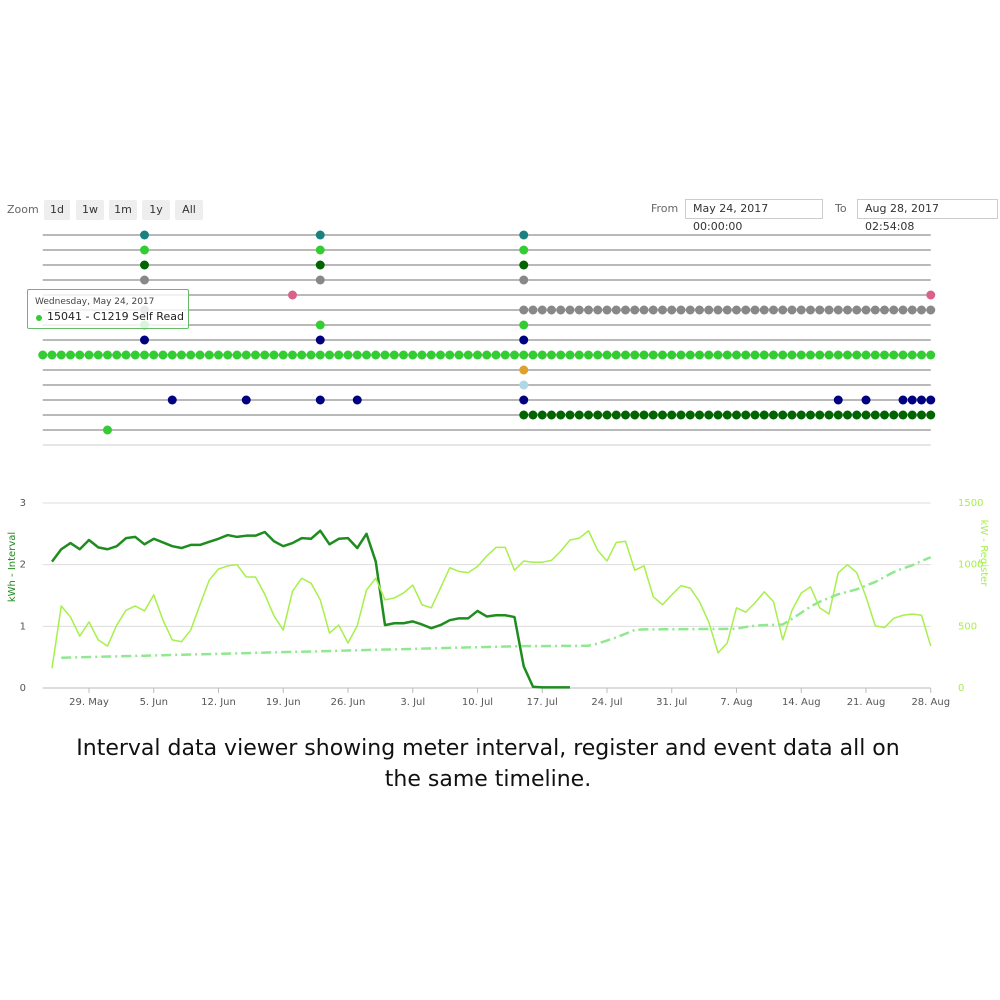 This screenshot has height=1000, width=1000. Describe the element at coordinates (927, 216) in the screenshot. I see `to-input: Aug 28, 2017 02:54:08` at that location.